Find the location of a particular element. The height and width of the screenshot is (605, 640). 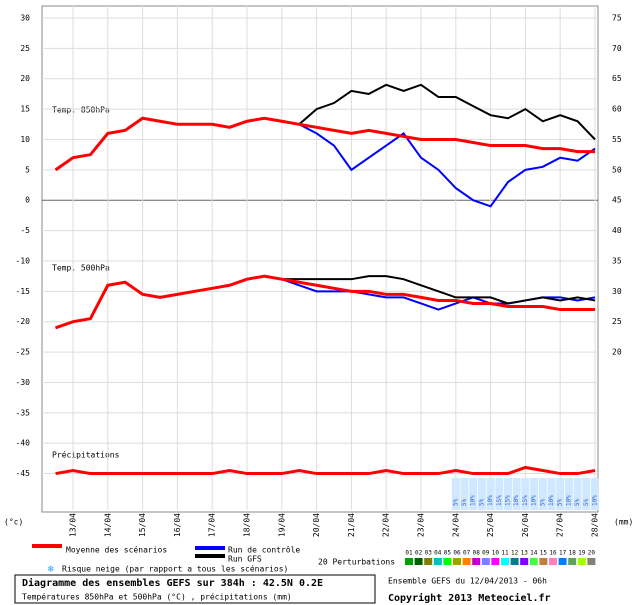

x-tick-label: 25/04 is located at coordinates (490, 525).